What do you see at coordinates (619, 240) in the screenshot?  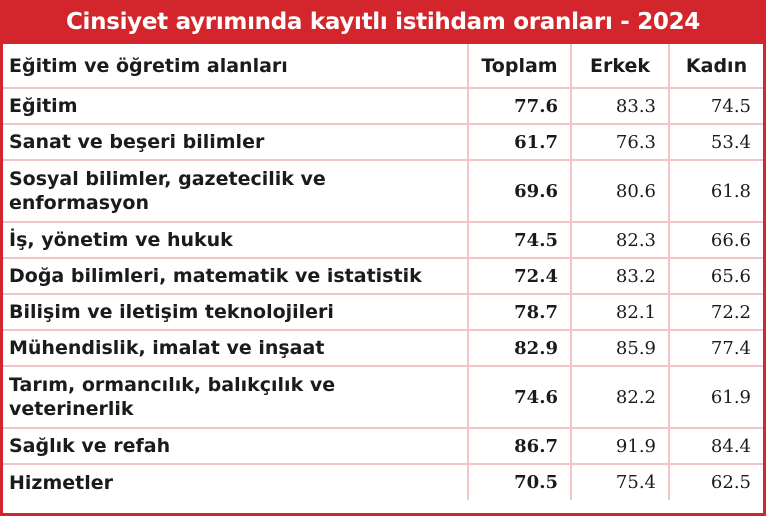 I see `cell-erkek: 82.3` at bounding box center [619, 240].